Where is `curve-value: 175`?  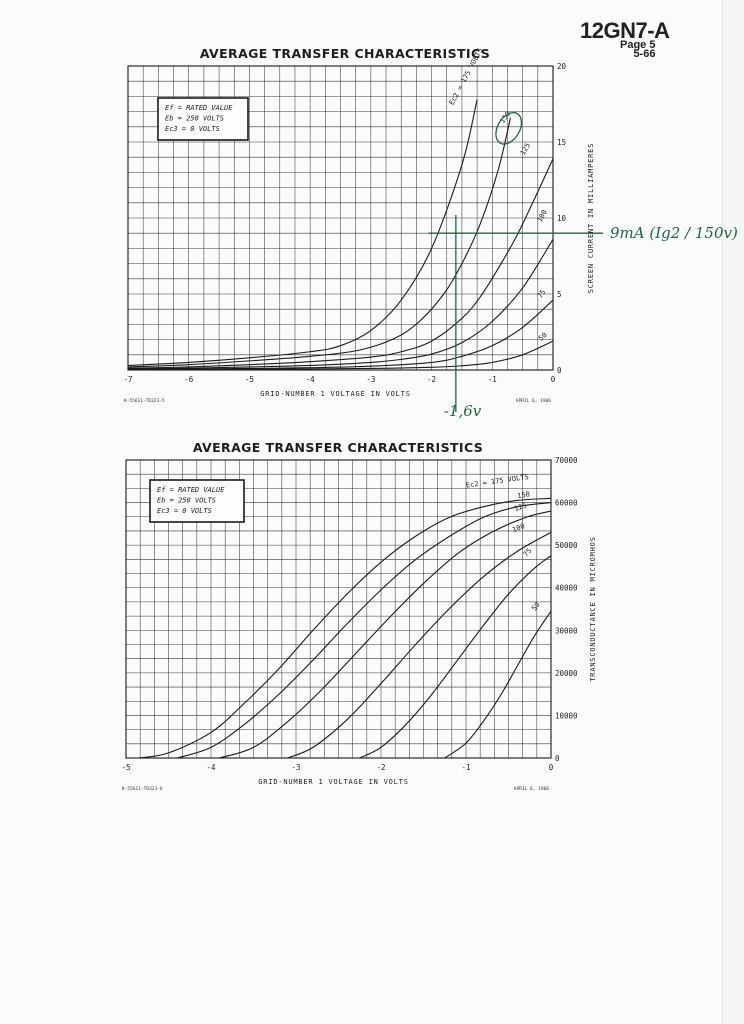
curve-value: 175 is located at coordinates (499, 481).